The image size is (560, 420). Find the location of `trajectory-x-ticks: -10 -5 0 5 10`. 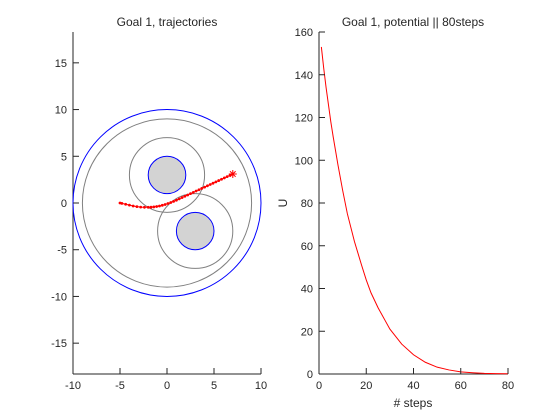

trajectory-x-ticks: -10 -5 0 5 10 is located at coordinates (166, 380).